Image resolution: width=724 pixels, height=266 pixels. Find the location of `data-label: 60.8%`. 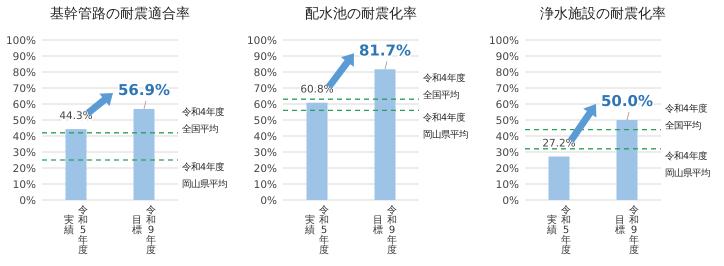

data-label: 60.8% is located at coordinates (317, 90).